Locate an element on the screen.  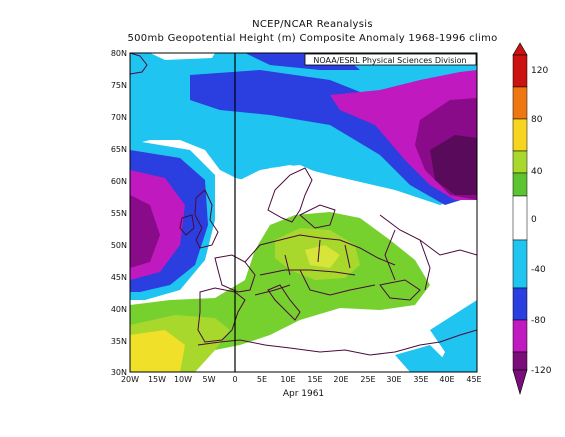
lon-tick-label: 10W is located at coordinates (183, 379).